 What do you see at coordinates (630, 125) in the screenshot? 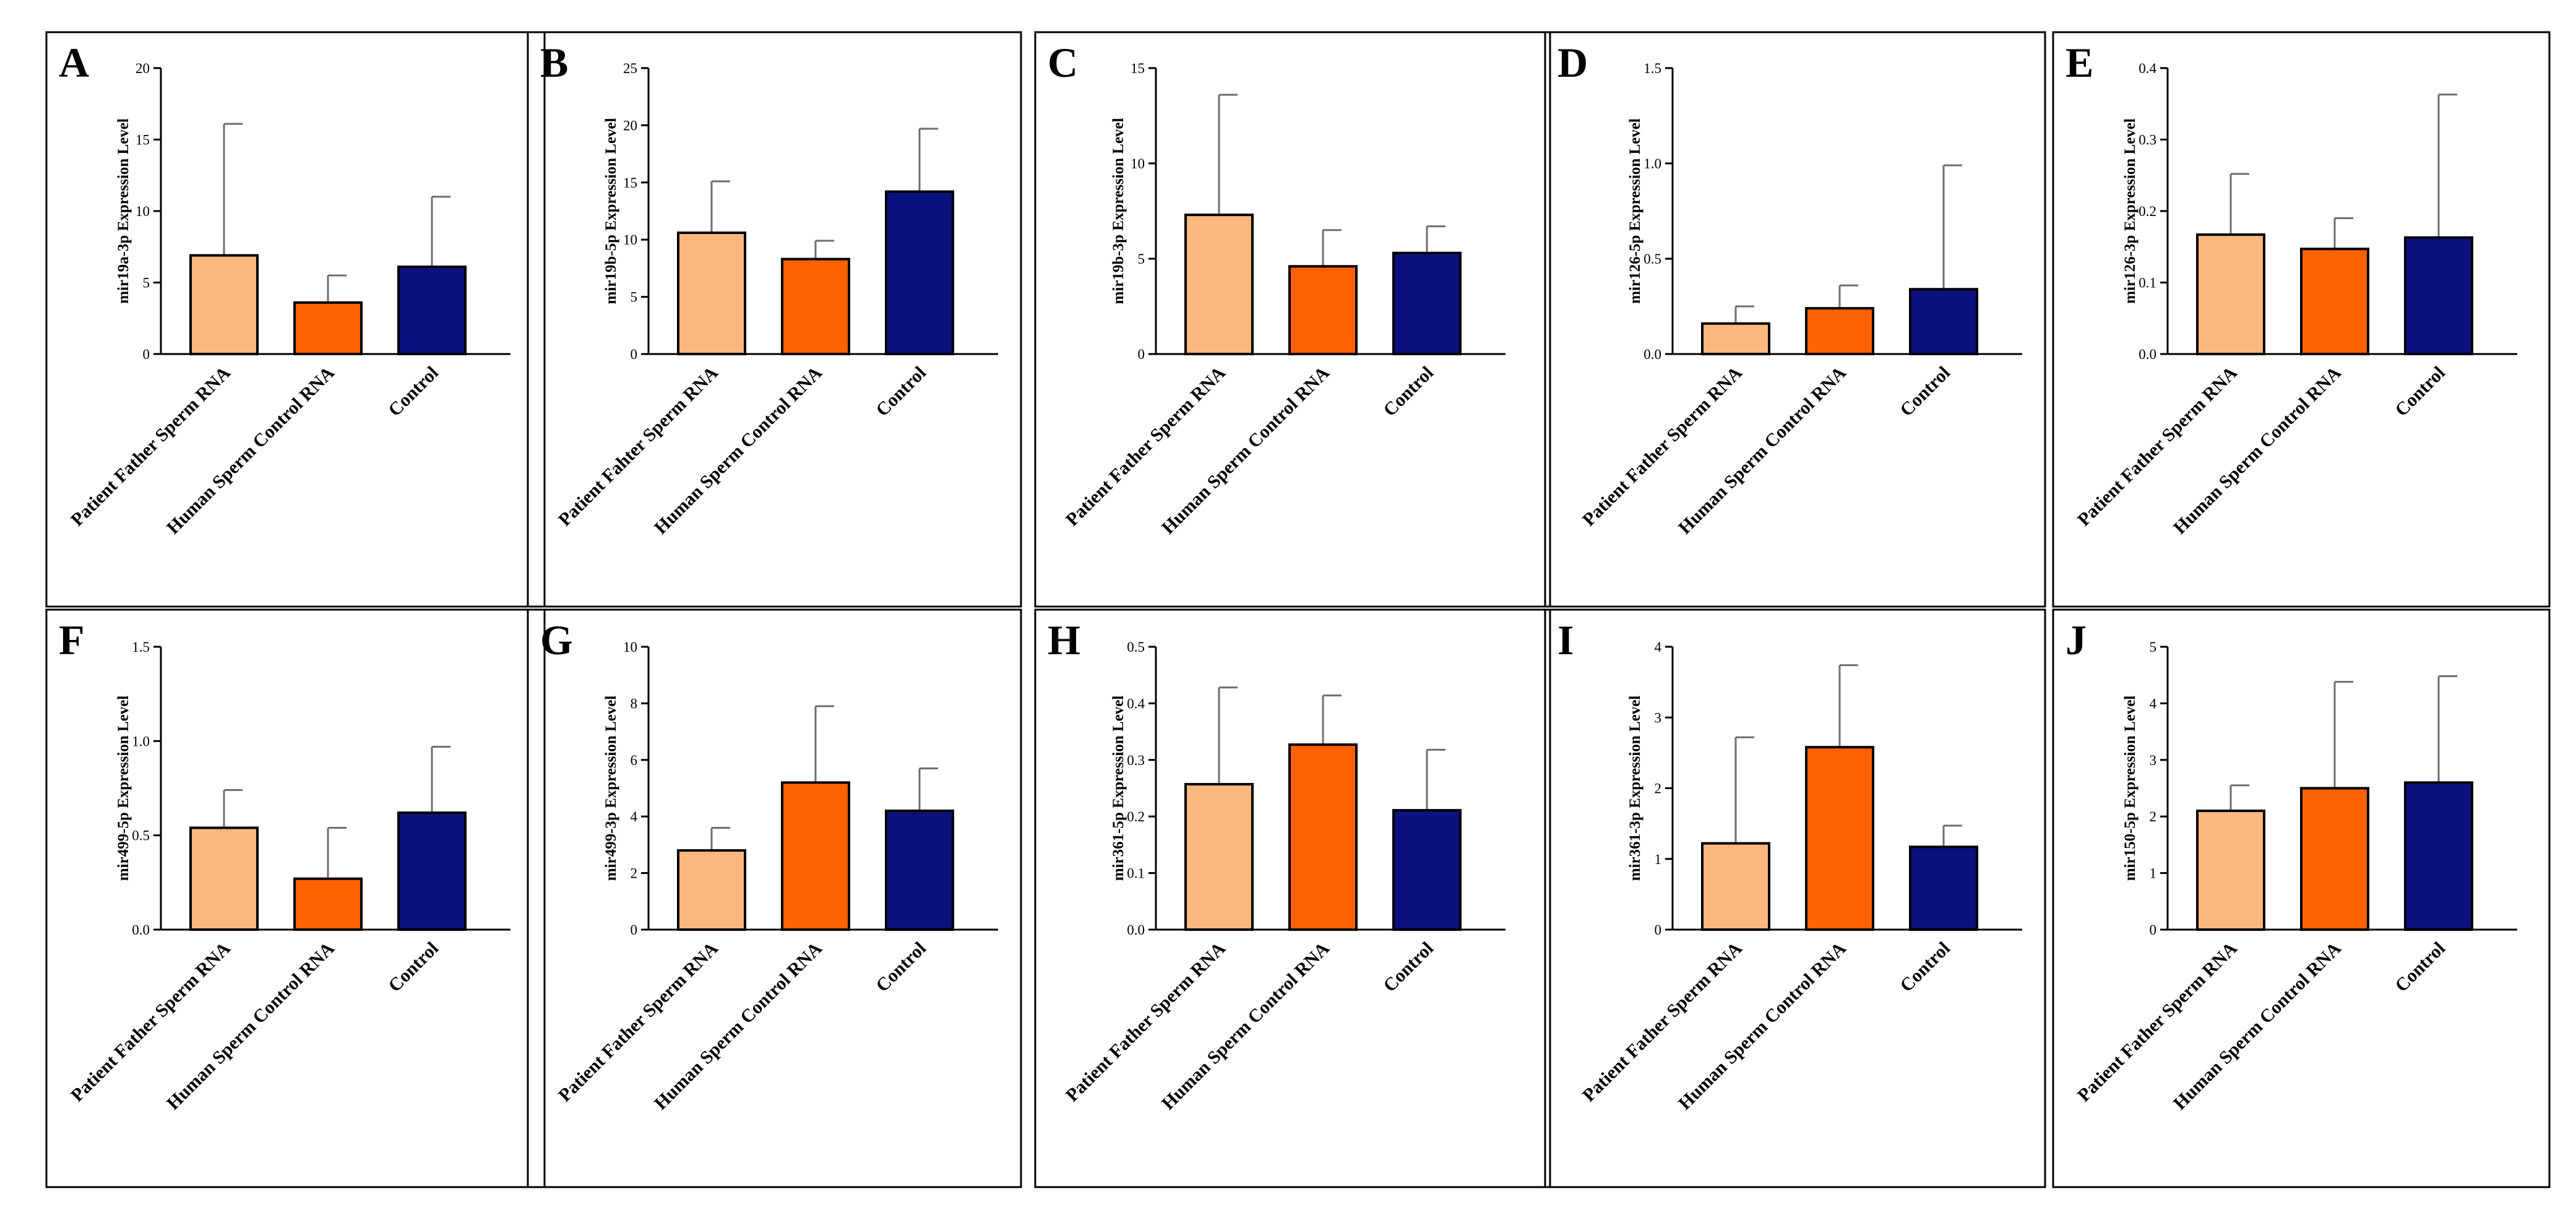
I see `y-tick-label: 20` at bounding box center [630, 125].